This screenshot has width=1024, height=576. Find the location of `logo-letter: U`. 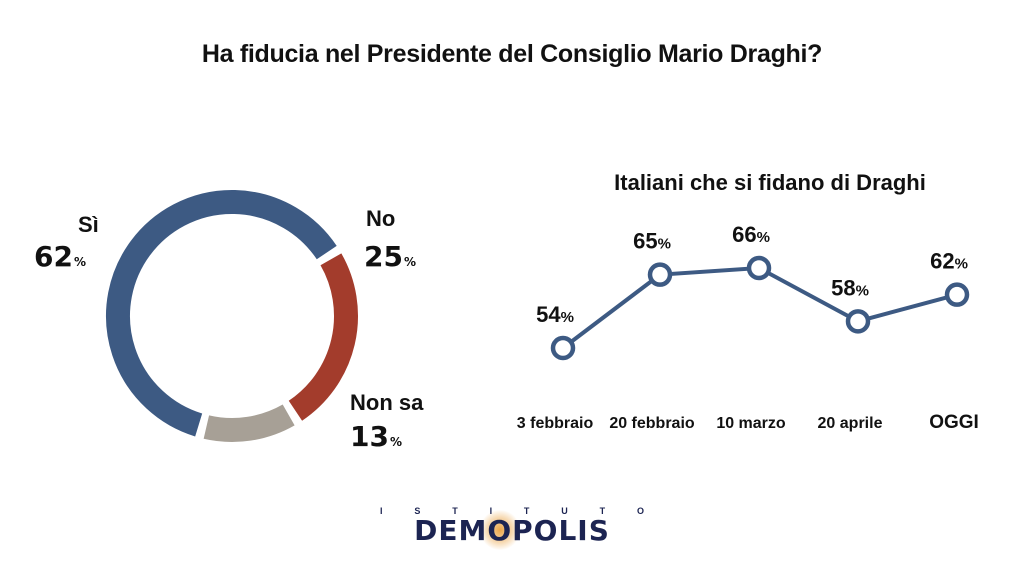

logo-letter: U is located at coordinates (564, 511).